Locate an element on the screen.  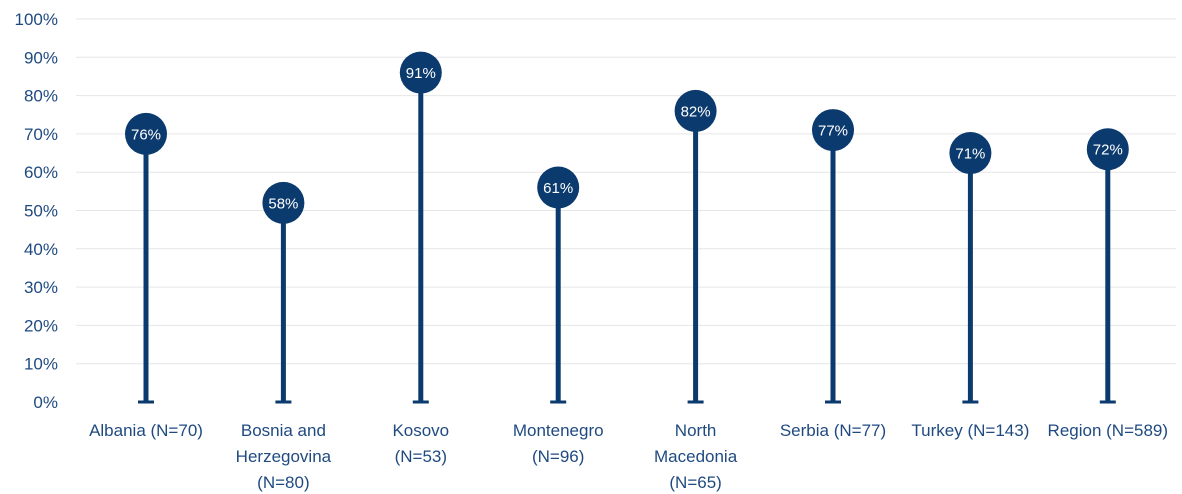
y-tick-label: 70% is located at coordinates (41, 134).